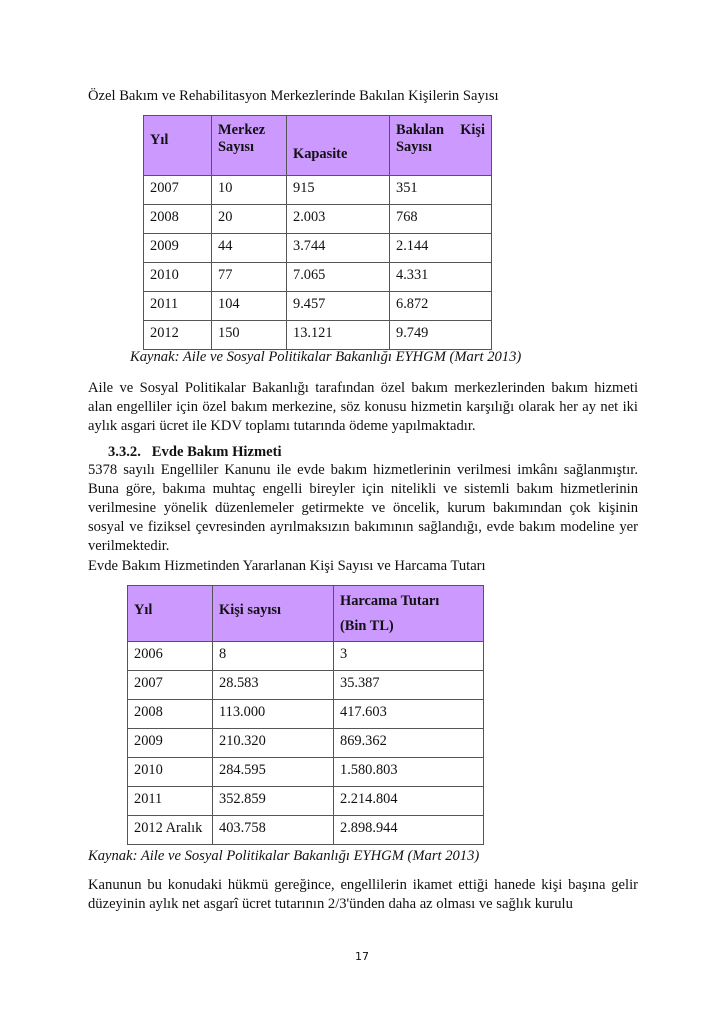  What do you see at coordinates (440, 190) in the screenshot?
I see `table-cell: 351` at bounding box center [440, 190].